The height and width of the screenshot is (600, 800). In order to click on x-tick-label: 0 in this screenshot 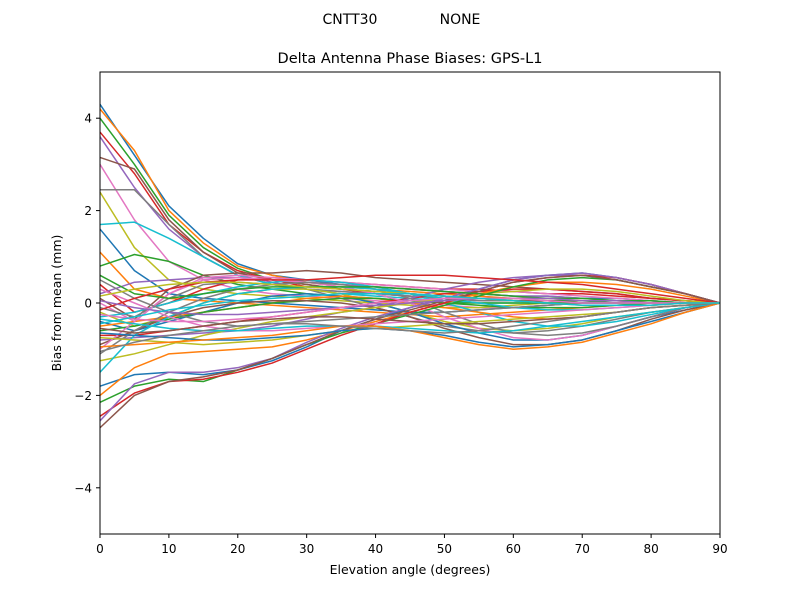, I will do `click(100, 549)`.